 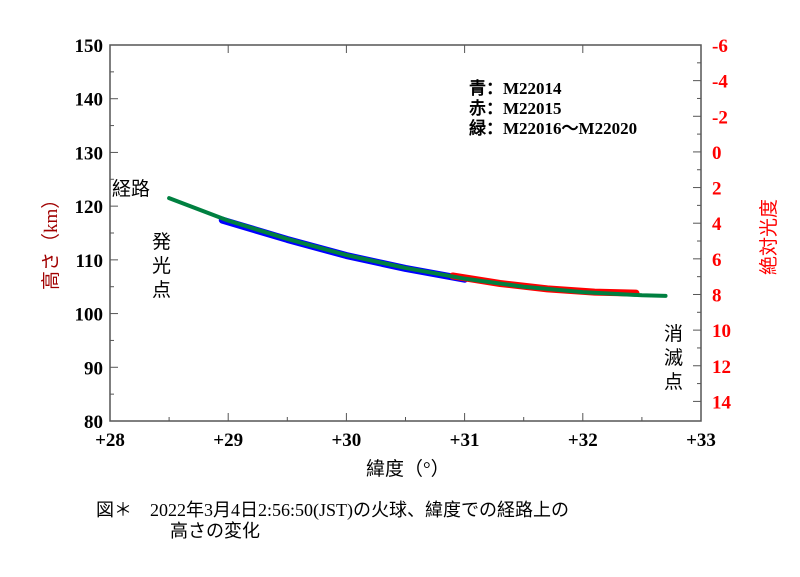 I want to click on legend-1: 青：M22014, so click(x=515, y=88).